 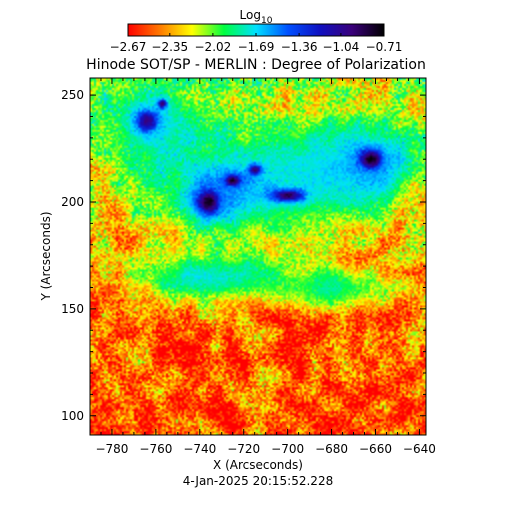 What do you see at coordinates (111, 449) in the screenshot?
I see `x-tick-label: −780` at bounding box center [111, 449].